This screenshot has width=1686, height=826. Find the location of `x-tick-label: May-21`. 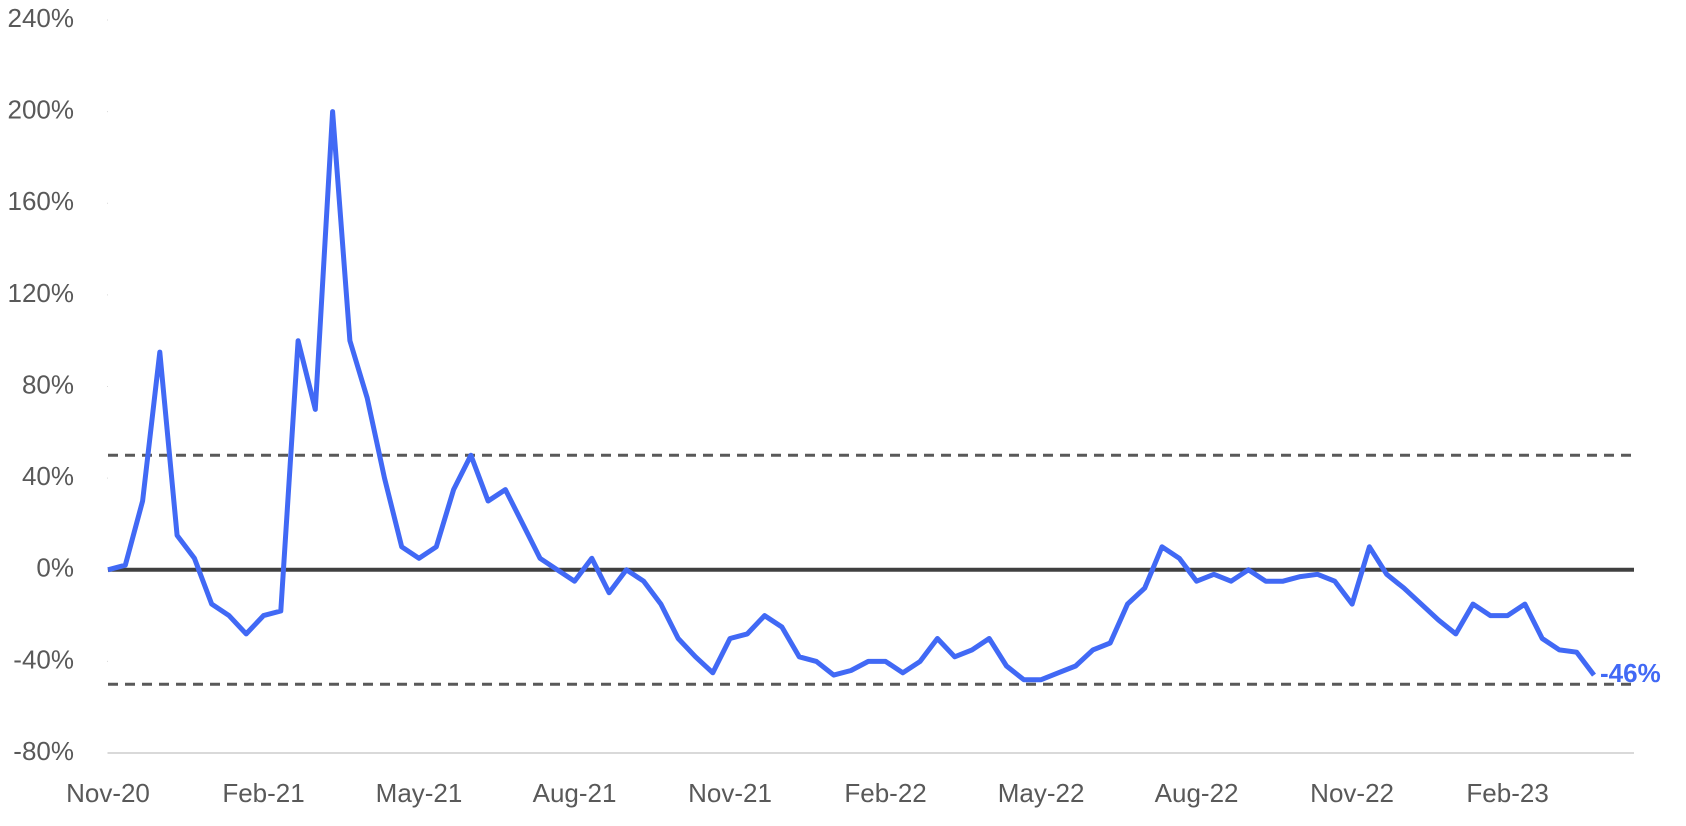

x-tick-label: May-21 is located at coordinates (419, 793).